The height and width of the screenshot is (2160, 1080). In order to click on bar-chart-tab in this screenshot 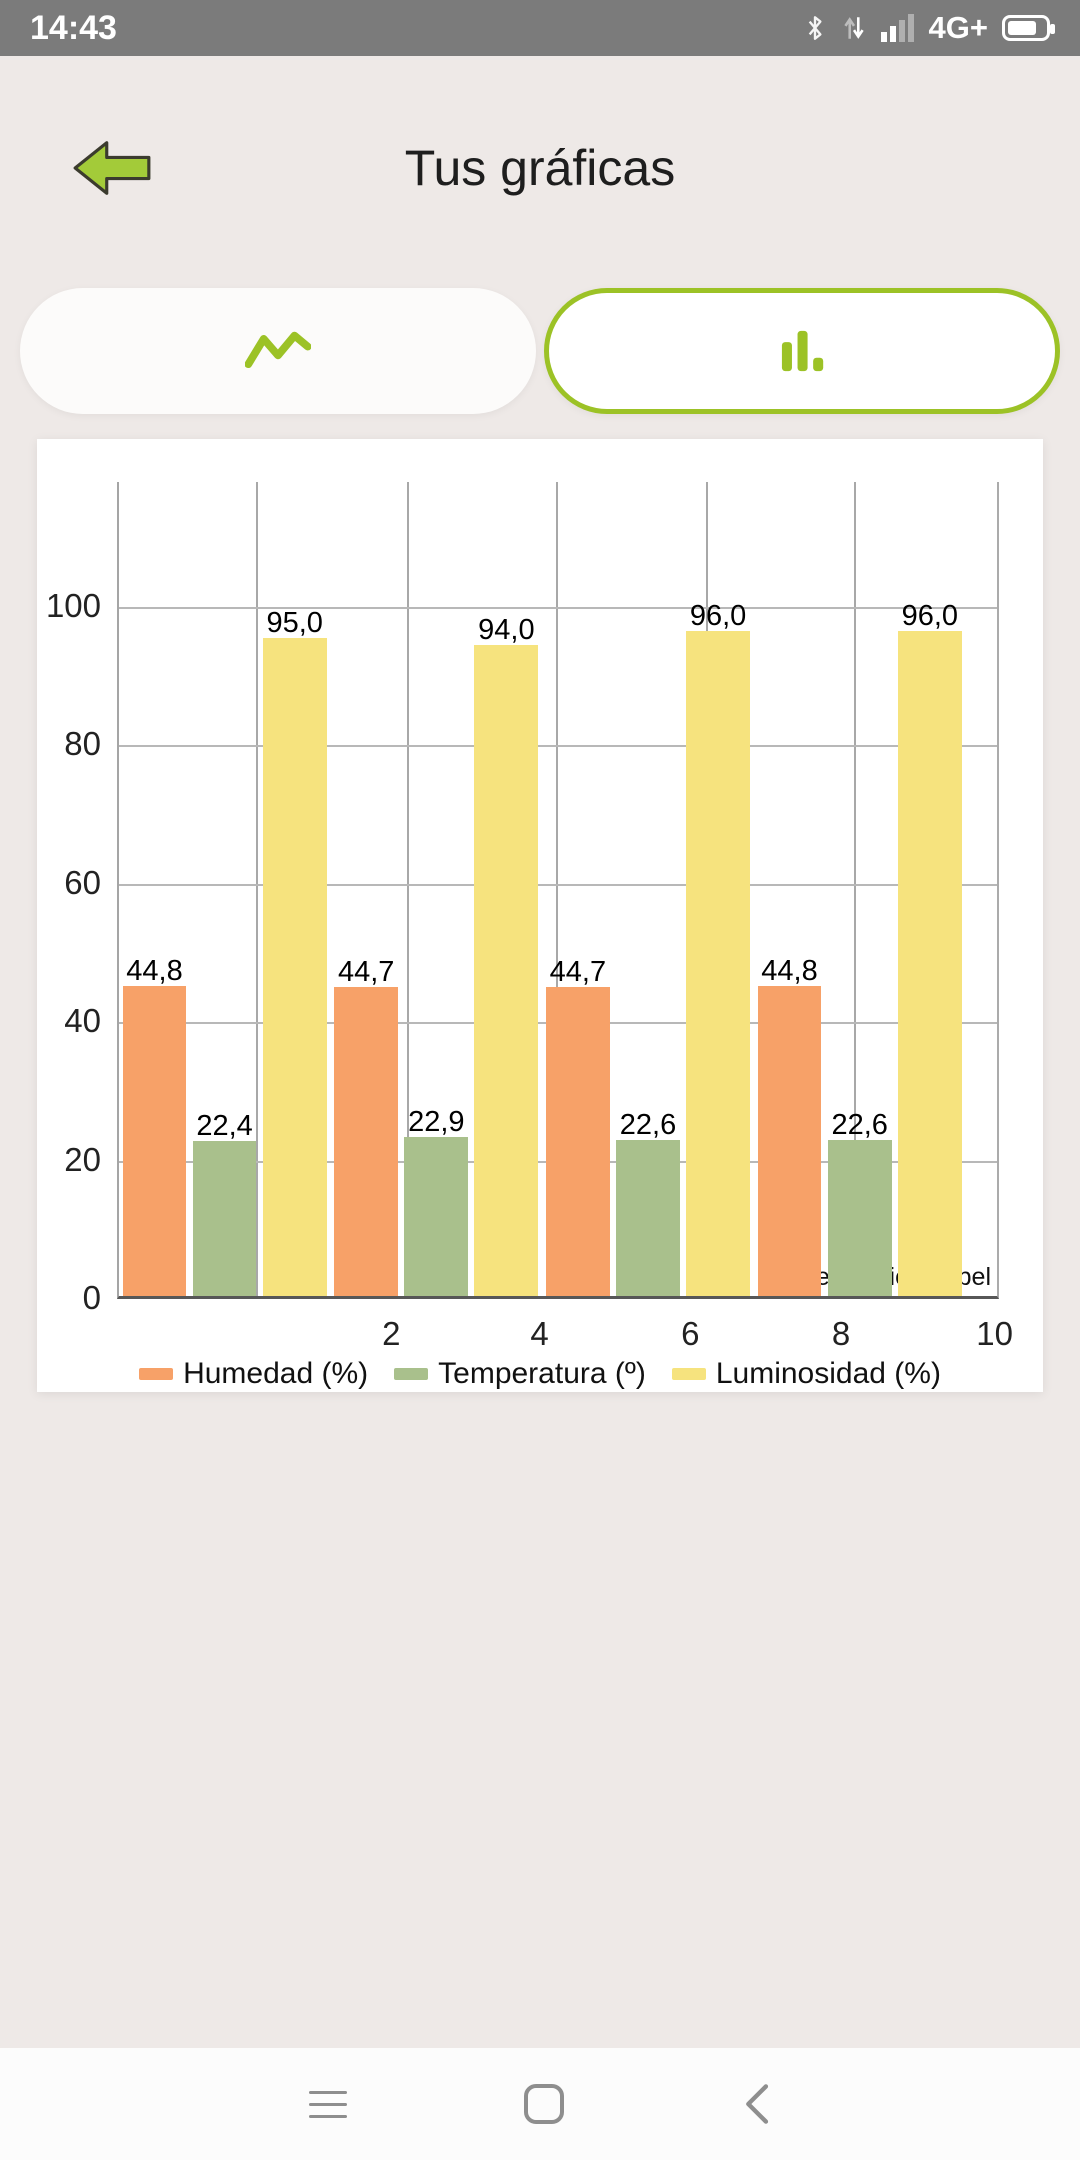, I will do `click(802, 351)`.